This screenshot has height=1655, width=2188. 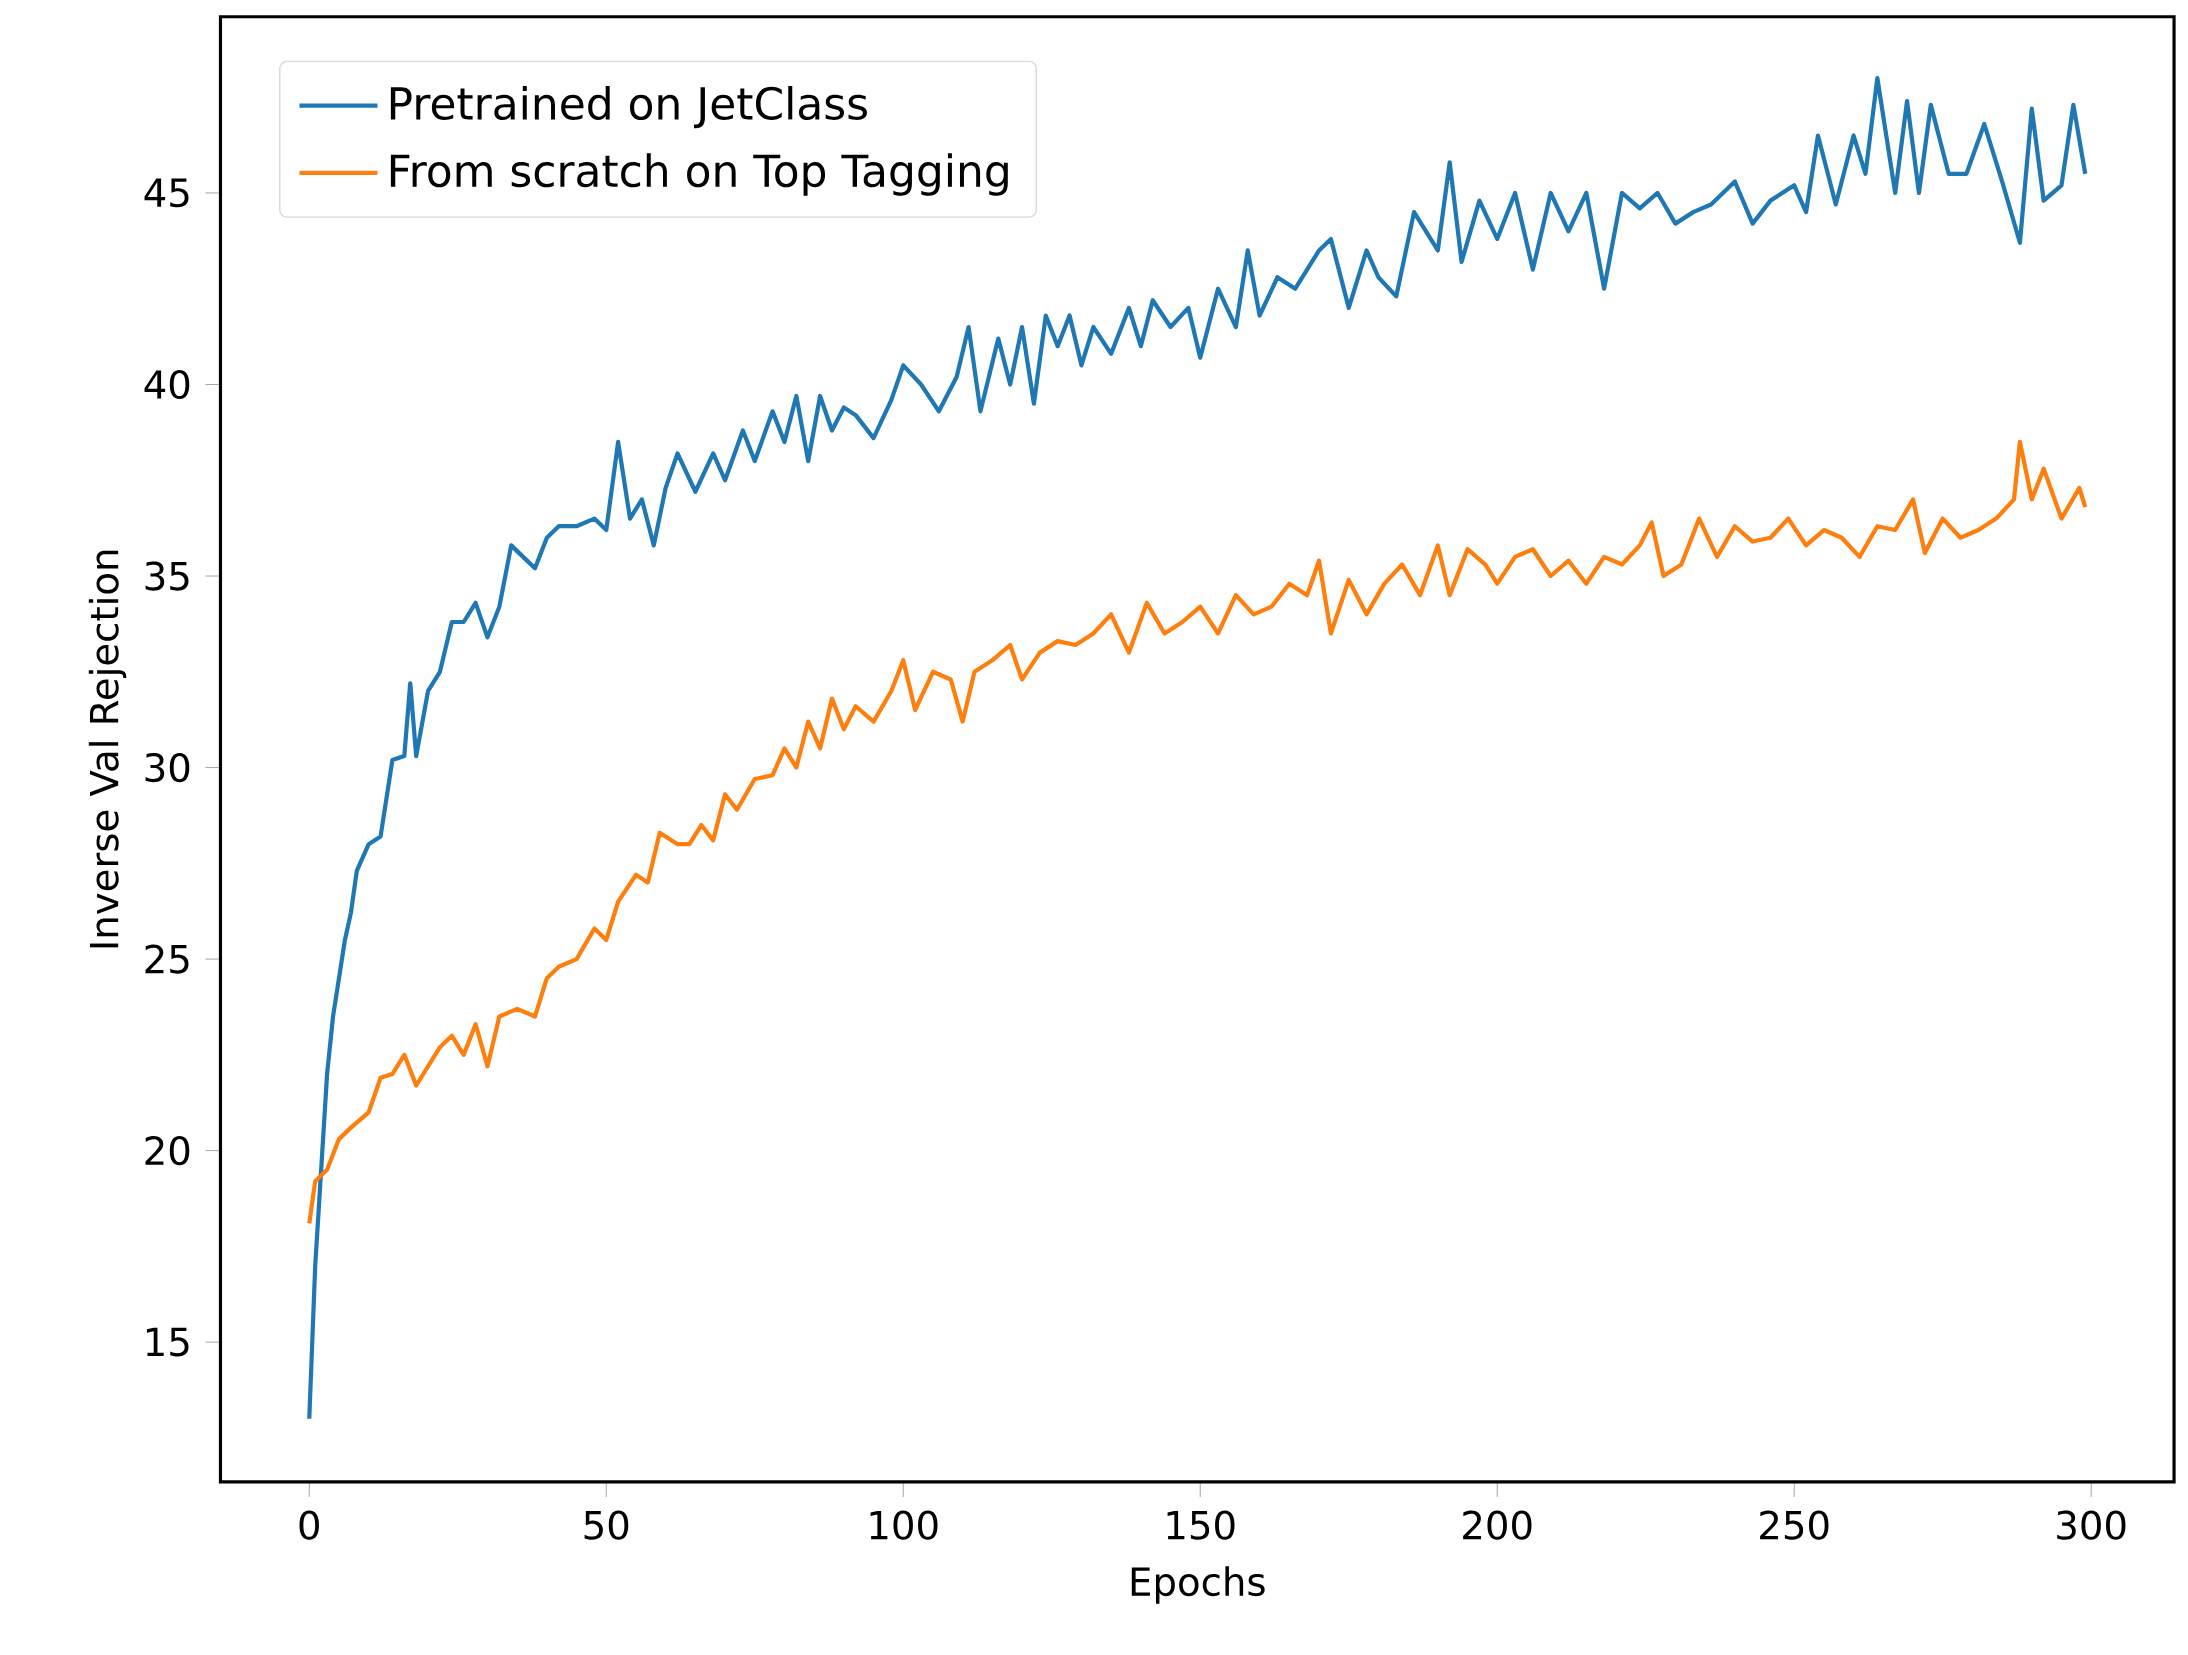 I want to click on y-tick-label: 45, so click(x=166, y=193).